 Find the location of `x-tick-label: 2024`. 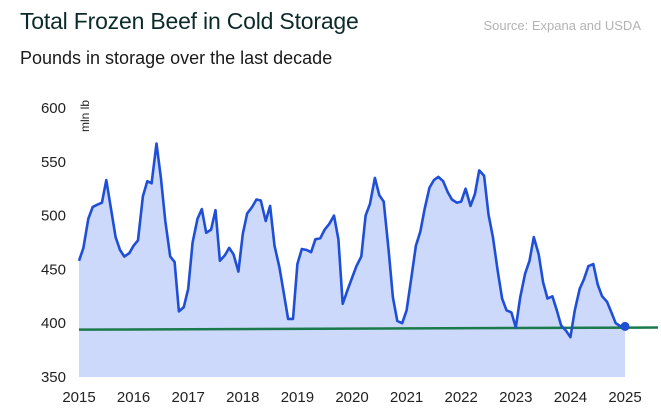

x-tick-label: 2024 is located at coordinates (570, 397).